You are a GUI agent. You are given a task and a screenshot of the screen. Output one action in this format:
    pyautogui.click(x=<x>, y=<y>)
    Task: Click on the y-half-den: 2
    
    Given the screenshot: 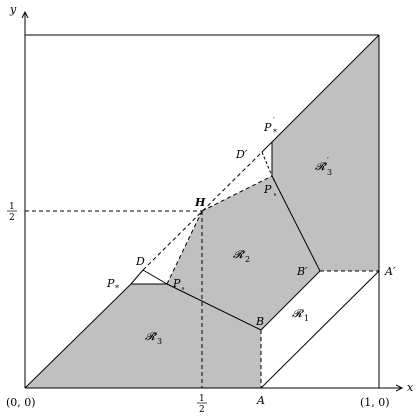 What is the action you would take?
    pyautogui.click(x=12, y=218)
    